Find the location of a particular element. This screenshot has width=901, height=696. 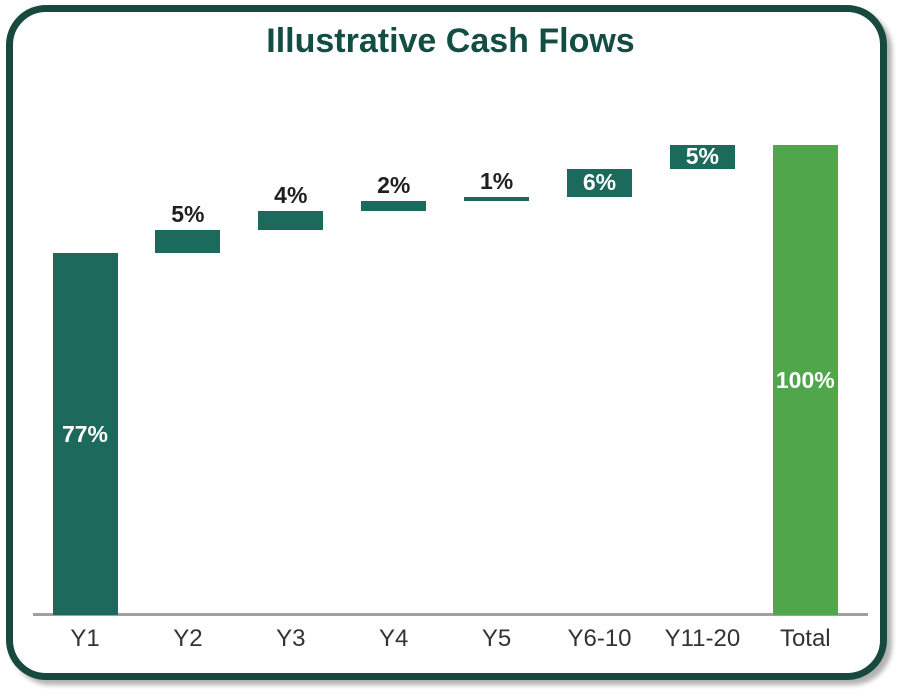

data-label-y6-10: 6% is located at coordinates (599, 182).